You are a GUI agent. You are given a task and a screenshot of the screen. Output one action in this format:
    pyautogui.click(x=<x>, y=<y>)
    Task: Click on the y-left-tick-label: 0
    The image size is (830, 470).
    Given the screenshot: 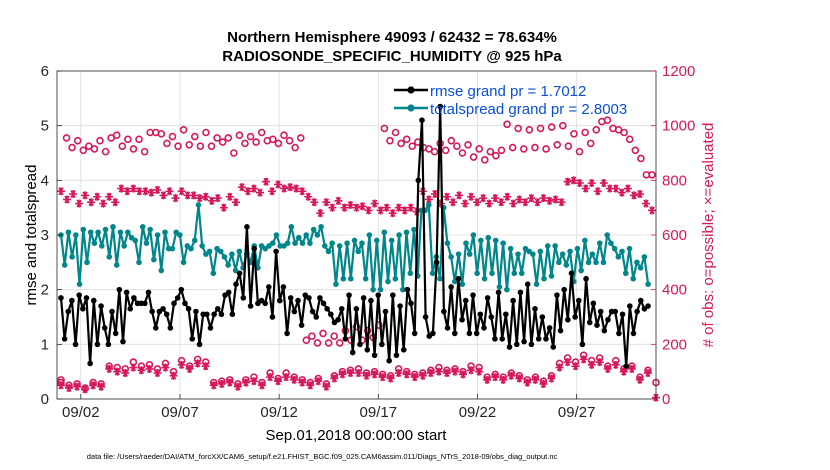 What is the action you would take?
    pyautogui.click(x=45, y=399)
    